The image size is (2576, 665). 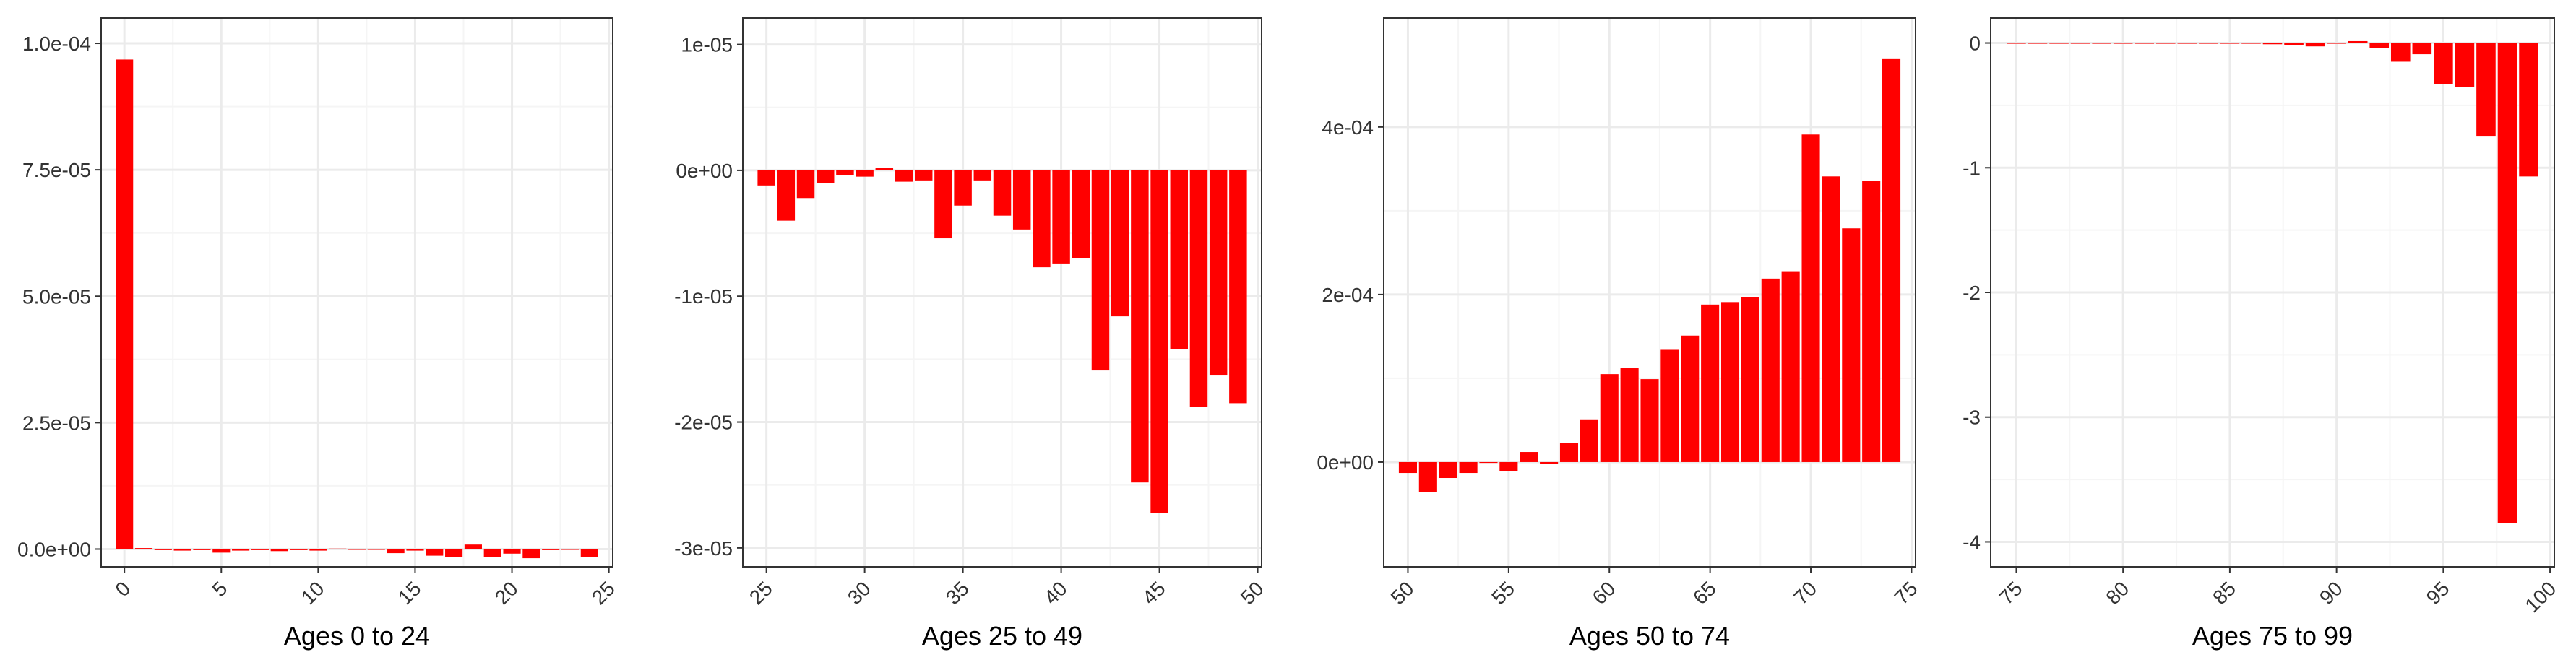 I want to click on x-tick-label: 60, so click(x=1604, y=593).